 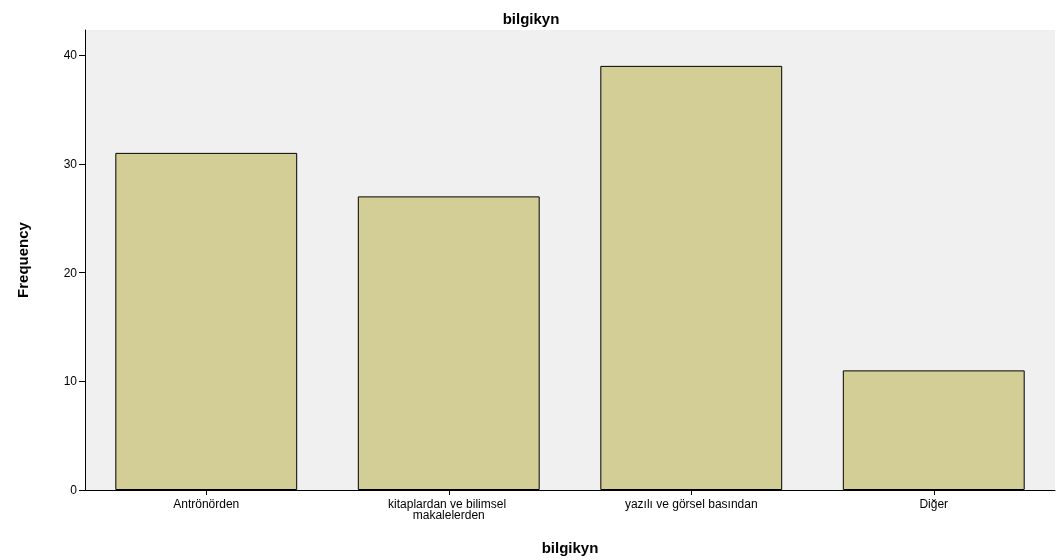 What do you see at coordinates (22, 259) in the screenshot?
I see `y-axis-title: Frequency` at bounding box center [22, 259].